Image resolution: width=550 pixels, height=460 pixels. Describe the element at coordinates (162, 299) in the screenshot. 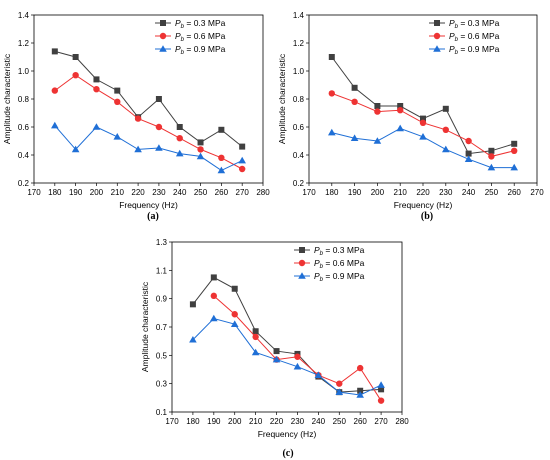

I see `y-tick-label: 0.9` at that location.